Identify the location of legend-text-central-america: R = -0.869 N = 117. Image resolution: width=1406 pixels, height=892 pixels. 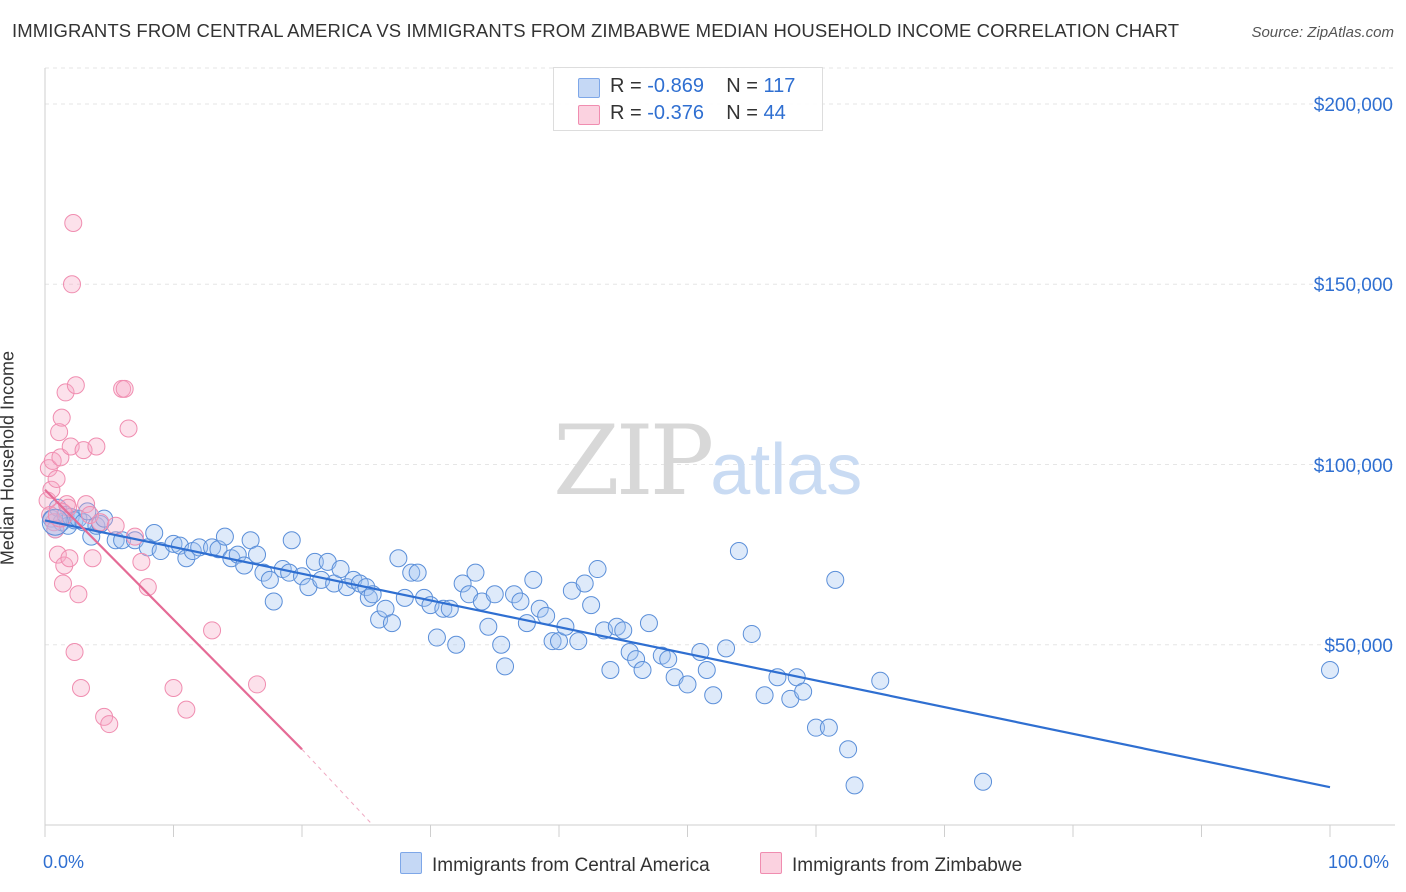
(703, 86).